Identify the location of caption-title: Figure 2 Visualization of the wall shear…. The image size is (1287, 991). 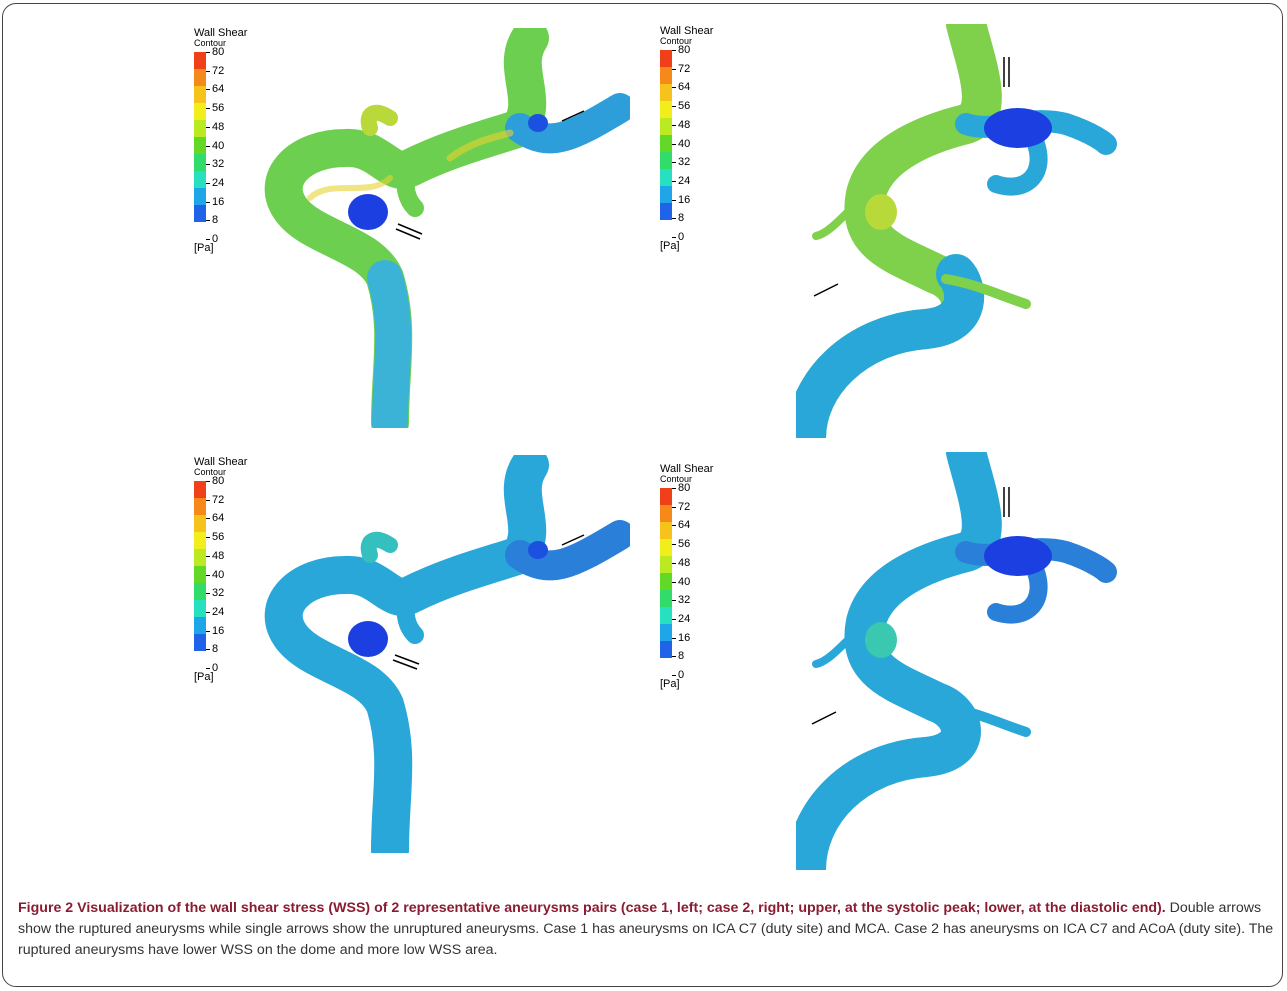
(592, 908).